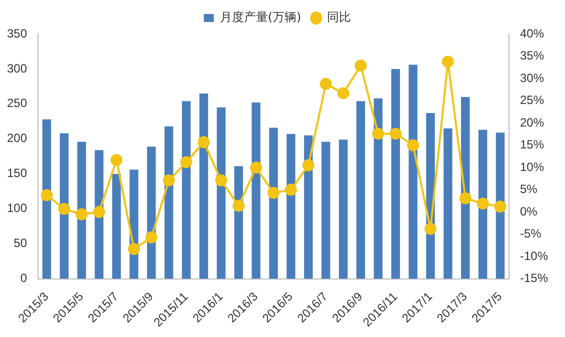 The height and width of the screenshot is (337, 565). What do you see at coordinates (17, 33) in the screenshot?
I see `y-tick-label: 350` at bounding box center [17, 33].